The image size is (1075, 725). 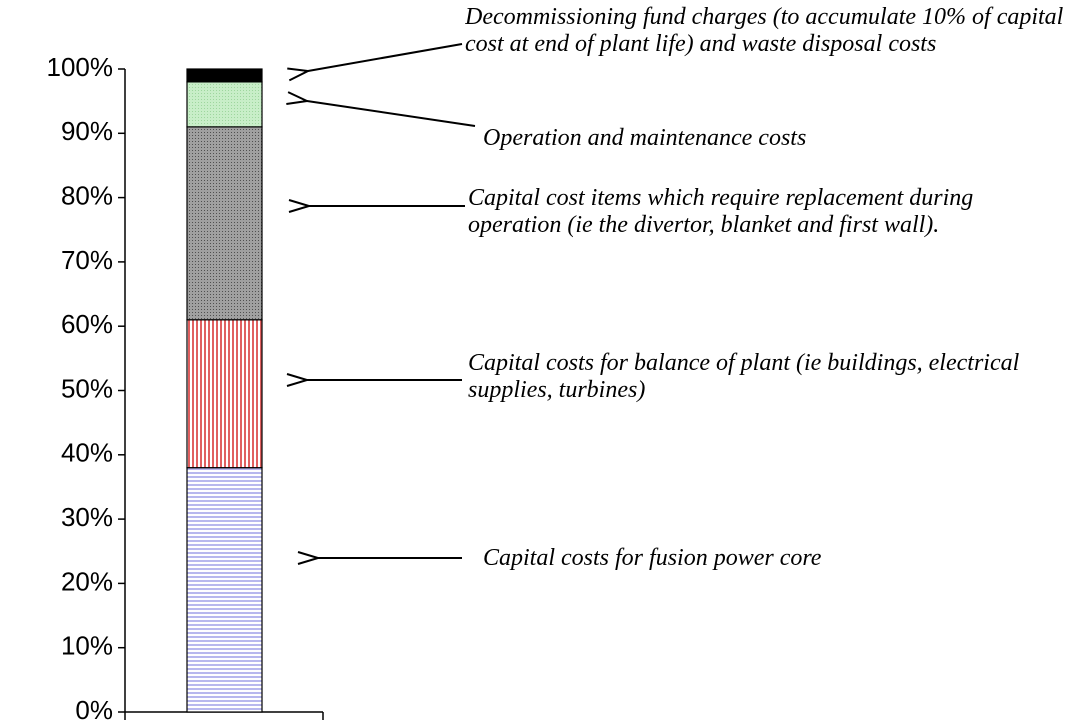 What do you see at coordinates (87, 131) in the screenshot?
I see `y-tick-label: 90%` at bounding box center [87, 131].